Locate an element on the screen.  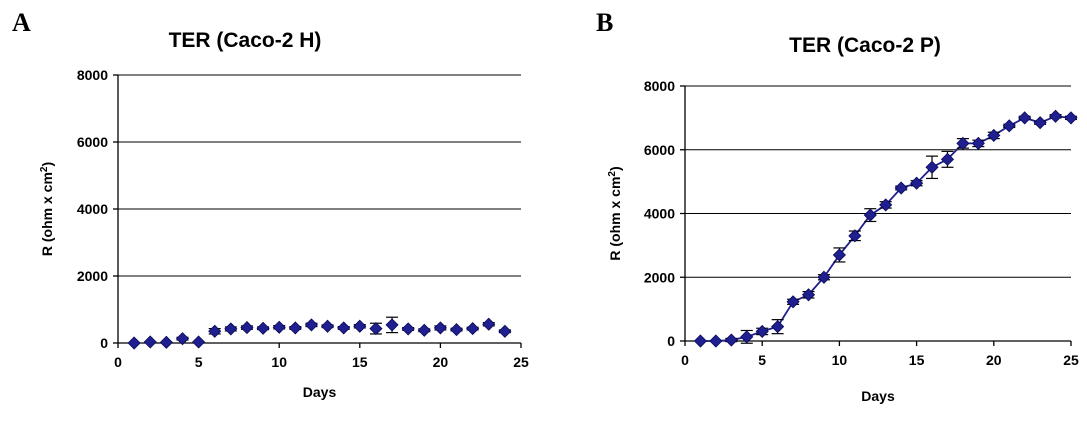
chart-title: TER (Caco-2 P) is located at coordinates (865, 45).